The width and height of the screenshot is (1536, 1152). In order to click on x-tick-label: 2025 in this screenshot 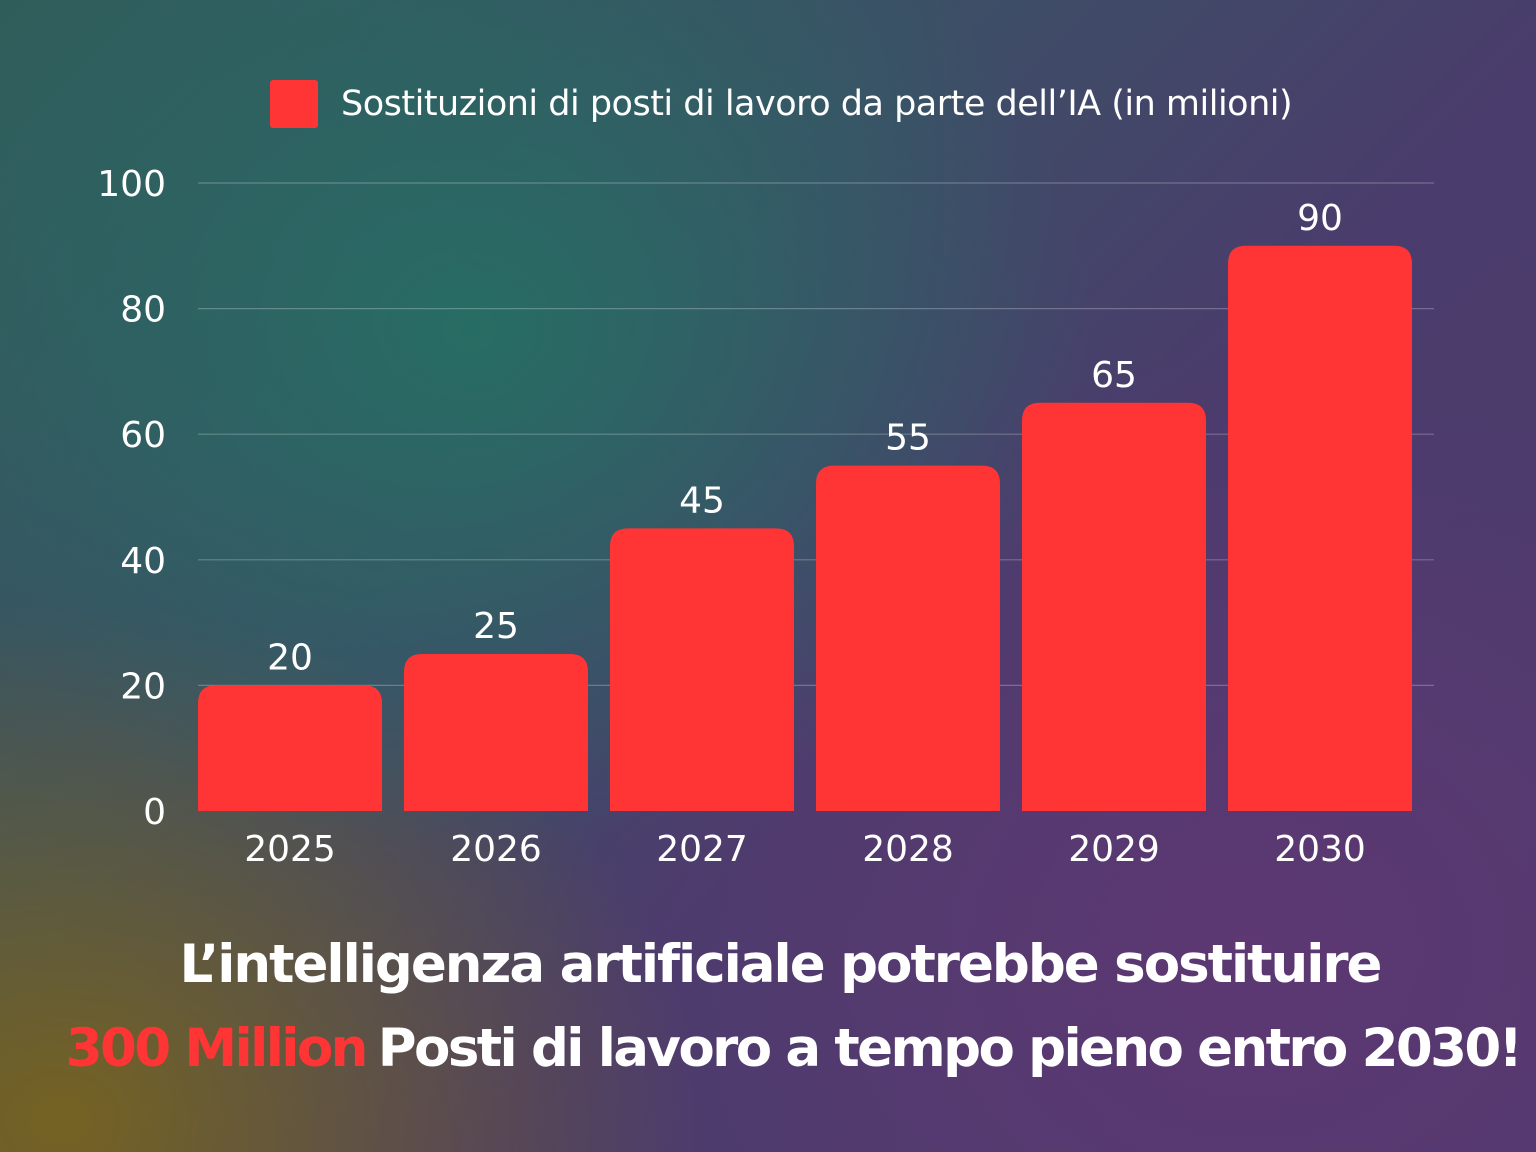, I will do `click(290, 849)`.